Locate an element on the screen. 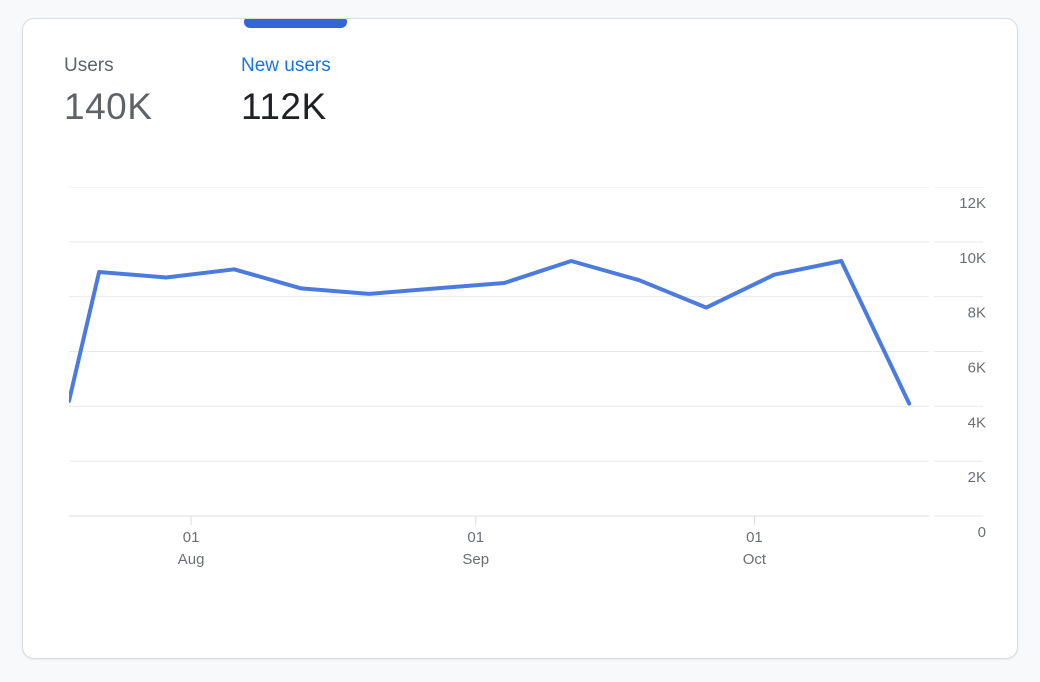 The image size is (1040, 682). y-axis-labels: 12K 10K 8K 6K 4K 2K 0 is located at coordinates (972, 368).